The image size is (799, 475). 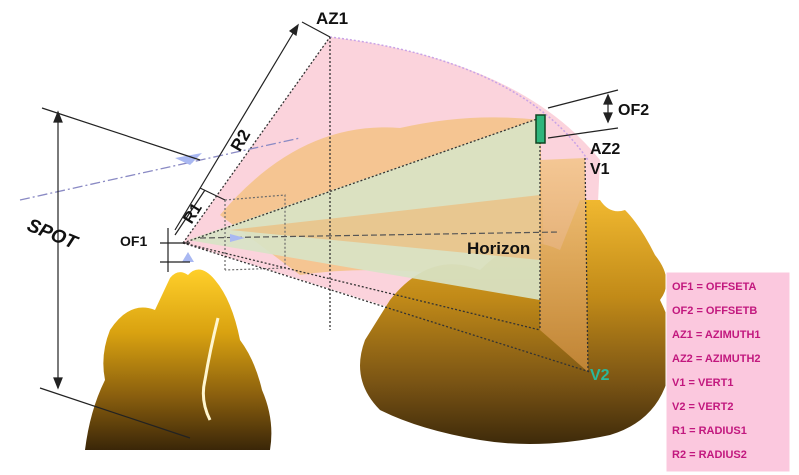 What do you see at coordinates (564, 265) in the screenshot?
I see `cone-right-face` at bounding box center [564, 265].